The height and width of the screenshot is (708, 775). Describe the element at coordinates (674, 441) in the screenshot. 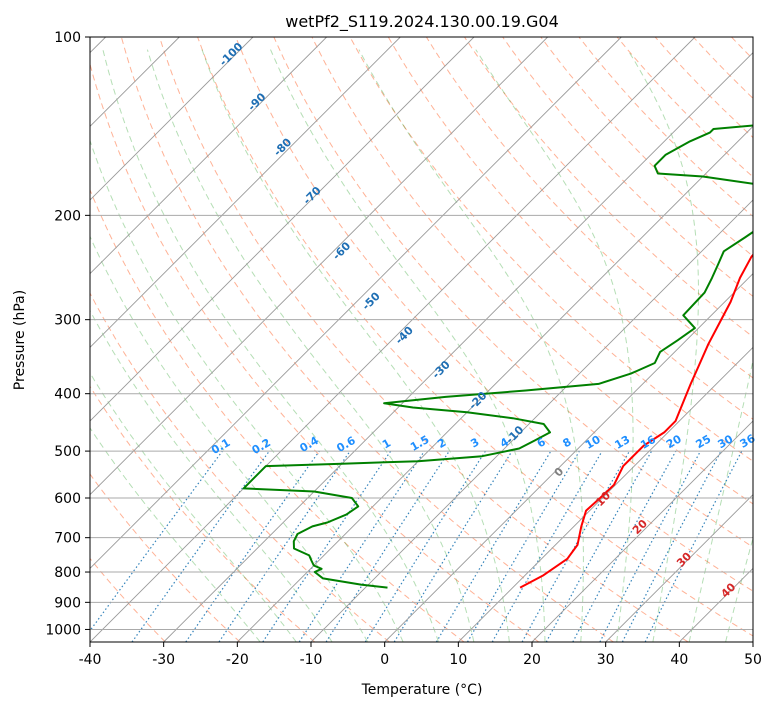

I see `mixing-ratio-label: 20` at that location.